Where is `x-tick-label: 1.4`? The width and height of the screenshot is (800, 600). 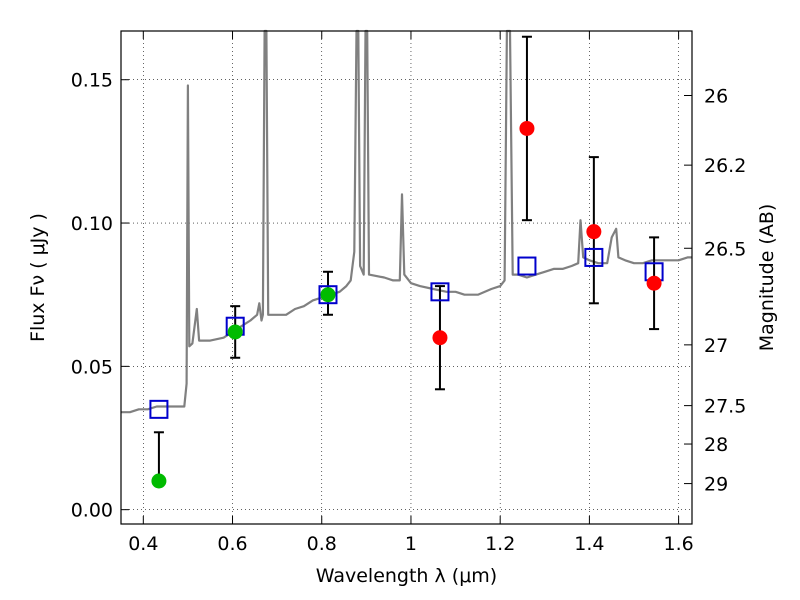 x-tick-label: 1.4 is located at coordinates (589, 544).